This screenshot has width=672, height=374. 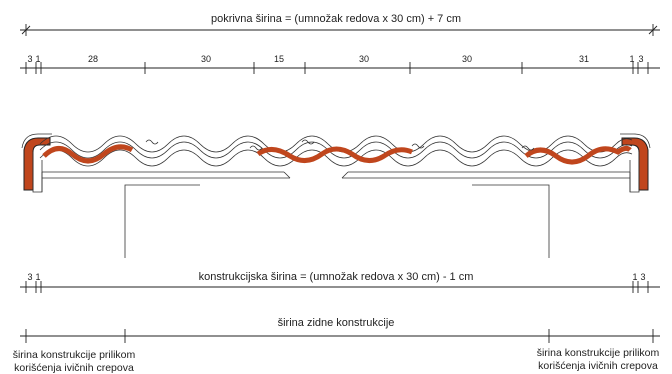 I want to click on segment-label: 15, so click(x=279, y=59).